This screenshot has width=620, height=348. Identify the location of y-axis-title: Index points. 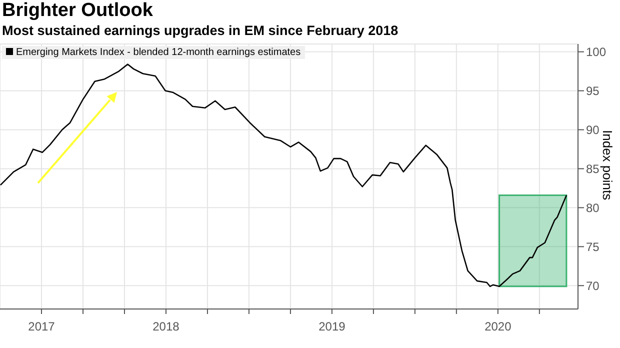
(607, 165).